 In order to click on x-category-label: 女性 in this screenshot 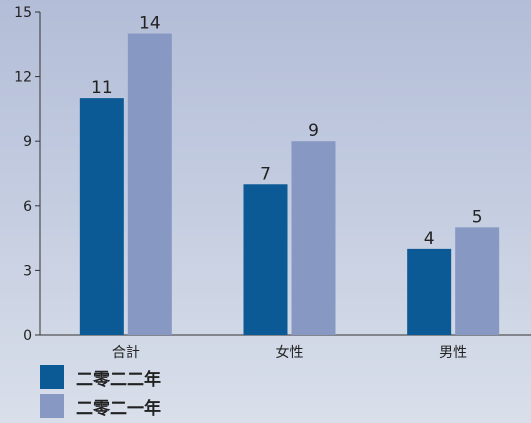, I will do `click(290, 352)`.